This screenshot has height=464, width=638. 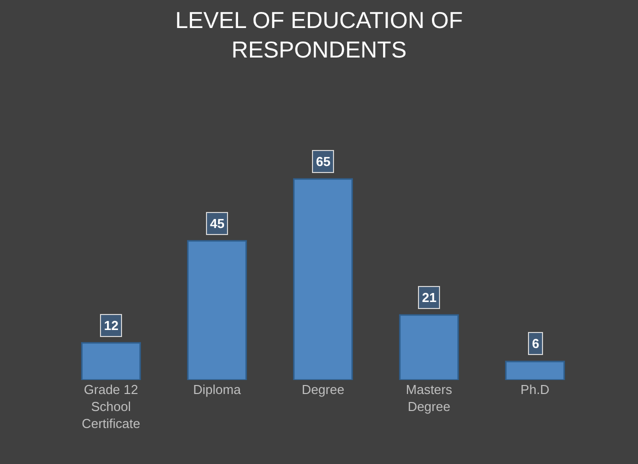 I want to click on x-tick-label: Masters Degree, so click(x=429, y=398).